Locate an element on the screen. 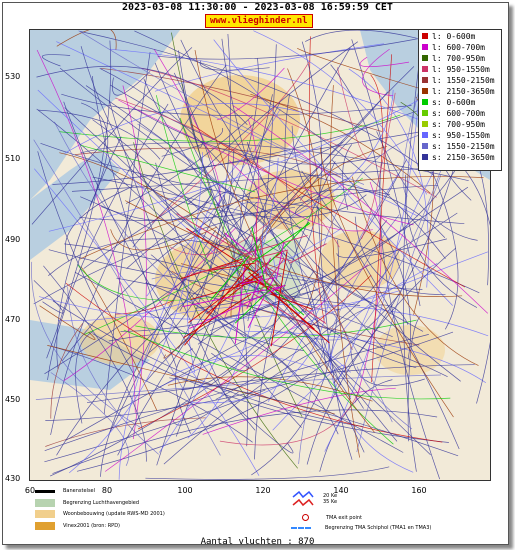  legend-label: l: 2150-3650m is located at coordinates (463, 91).